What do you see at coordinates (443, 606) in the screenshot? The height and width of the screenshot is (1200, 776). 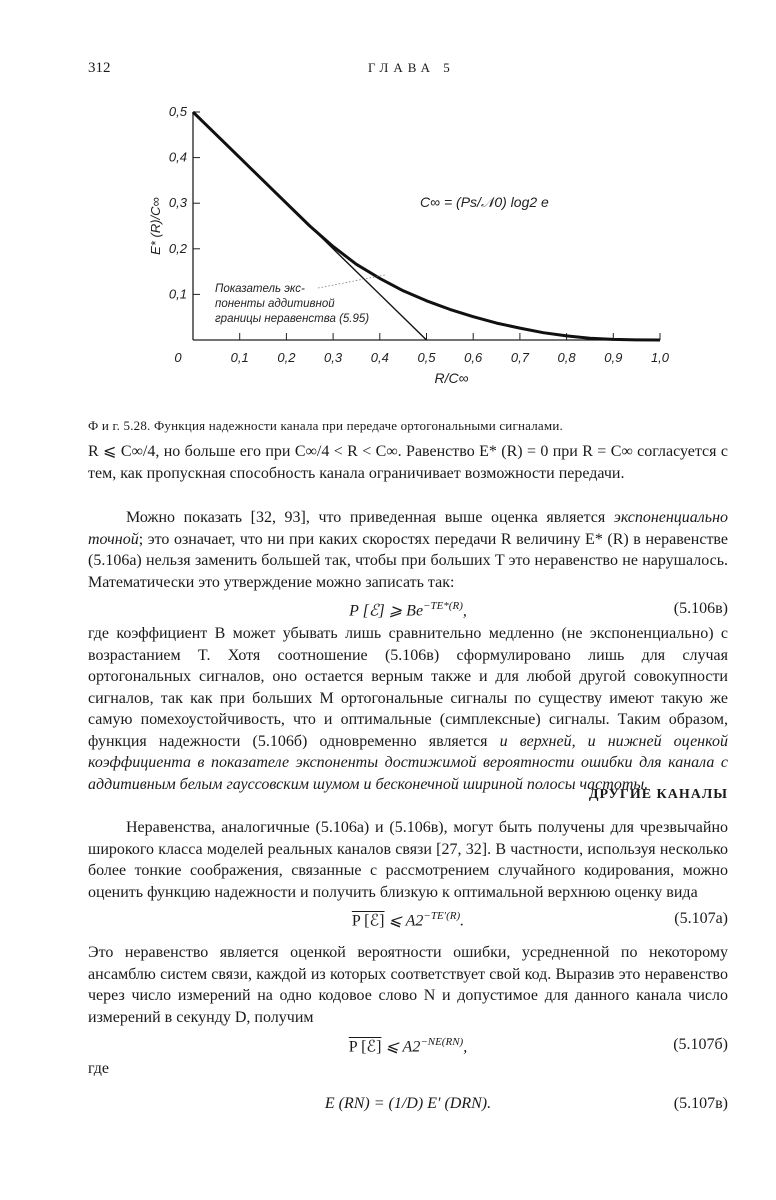 I see `equation-exponent: −TE*(R)` at bounding box center [443, 606].